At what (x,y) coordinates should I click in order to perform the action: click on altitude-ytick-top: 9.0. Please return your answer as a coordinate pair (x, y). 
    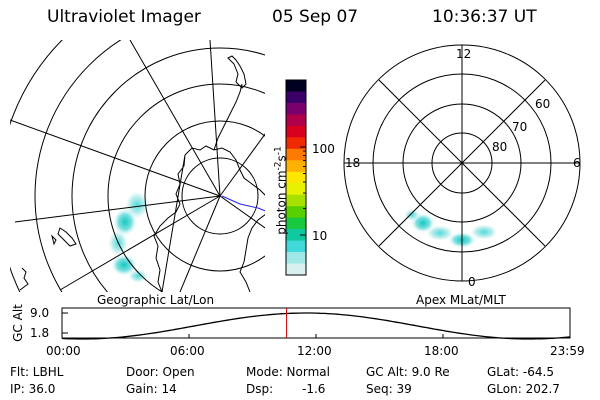
    Looking at the image, I should click on (40, 313).